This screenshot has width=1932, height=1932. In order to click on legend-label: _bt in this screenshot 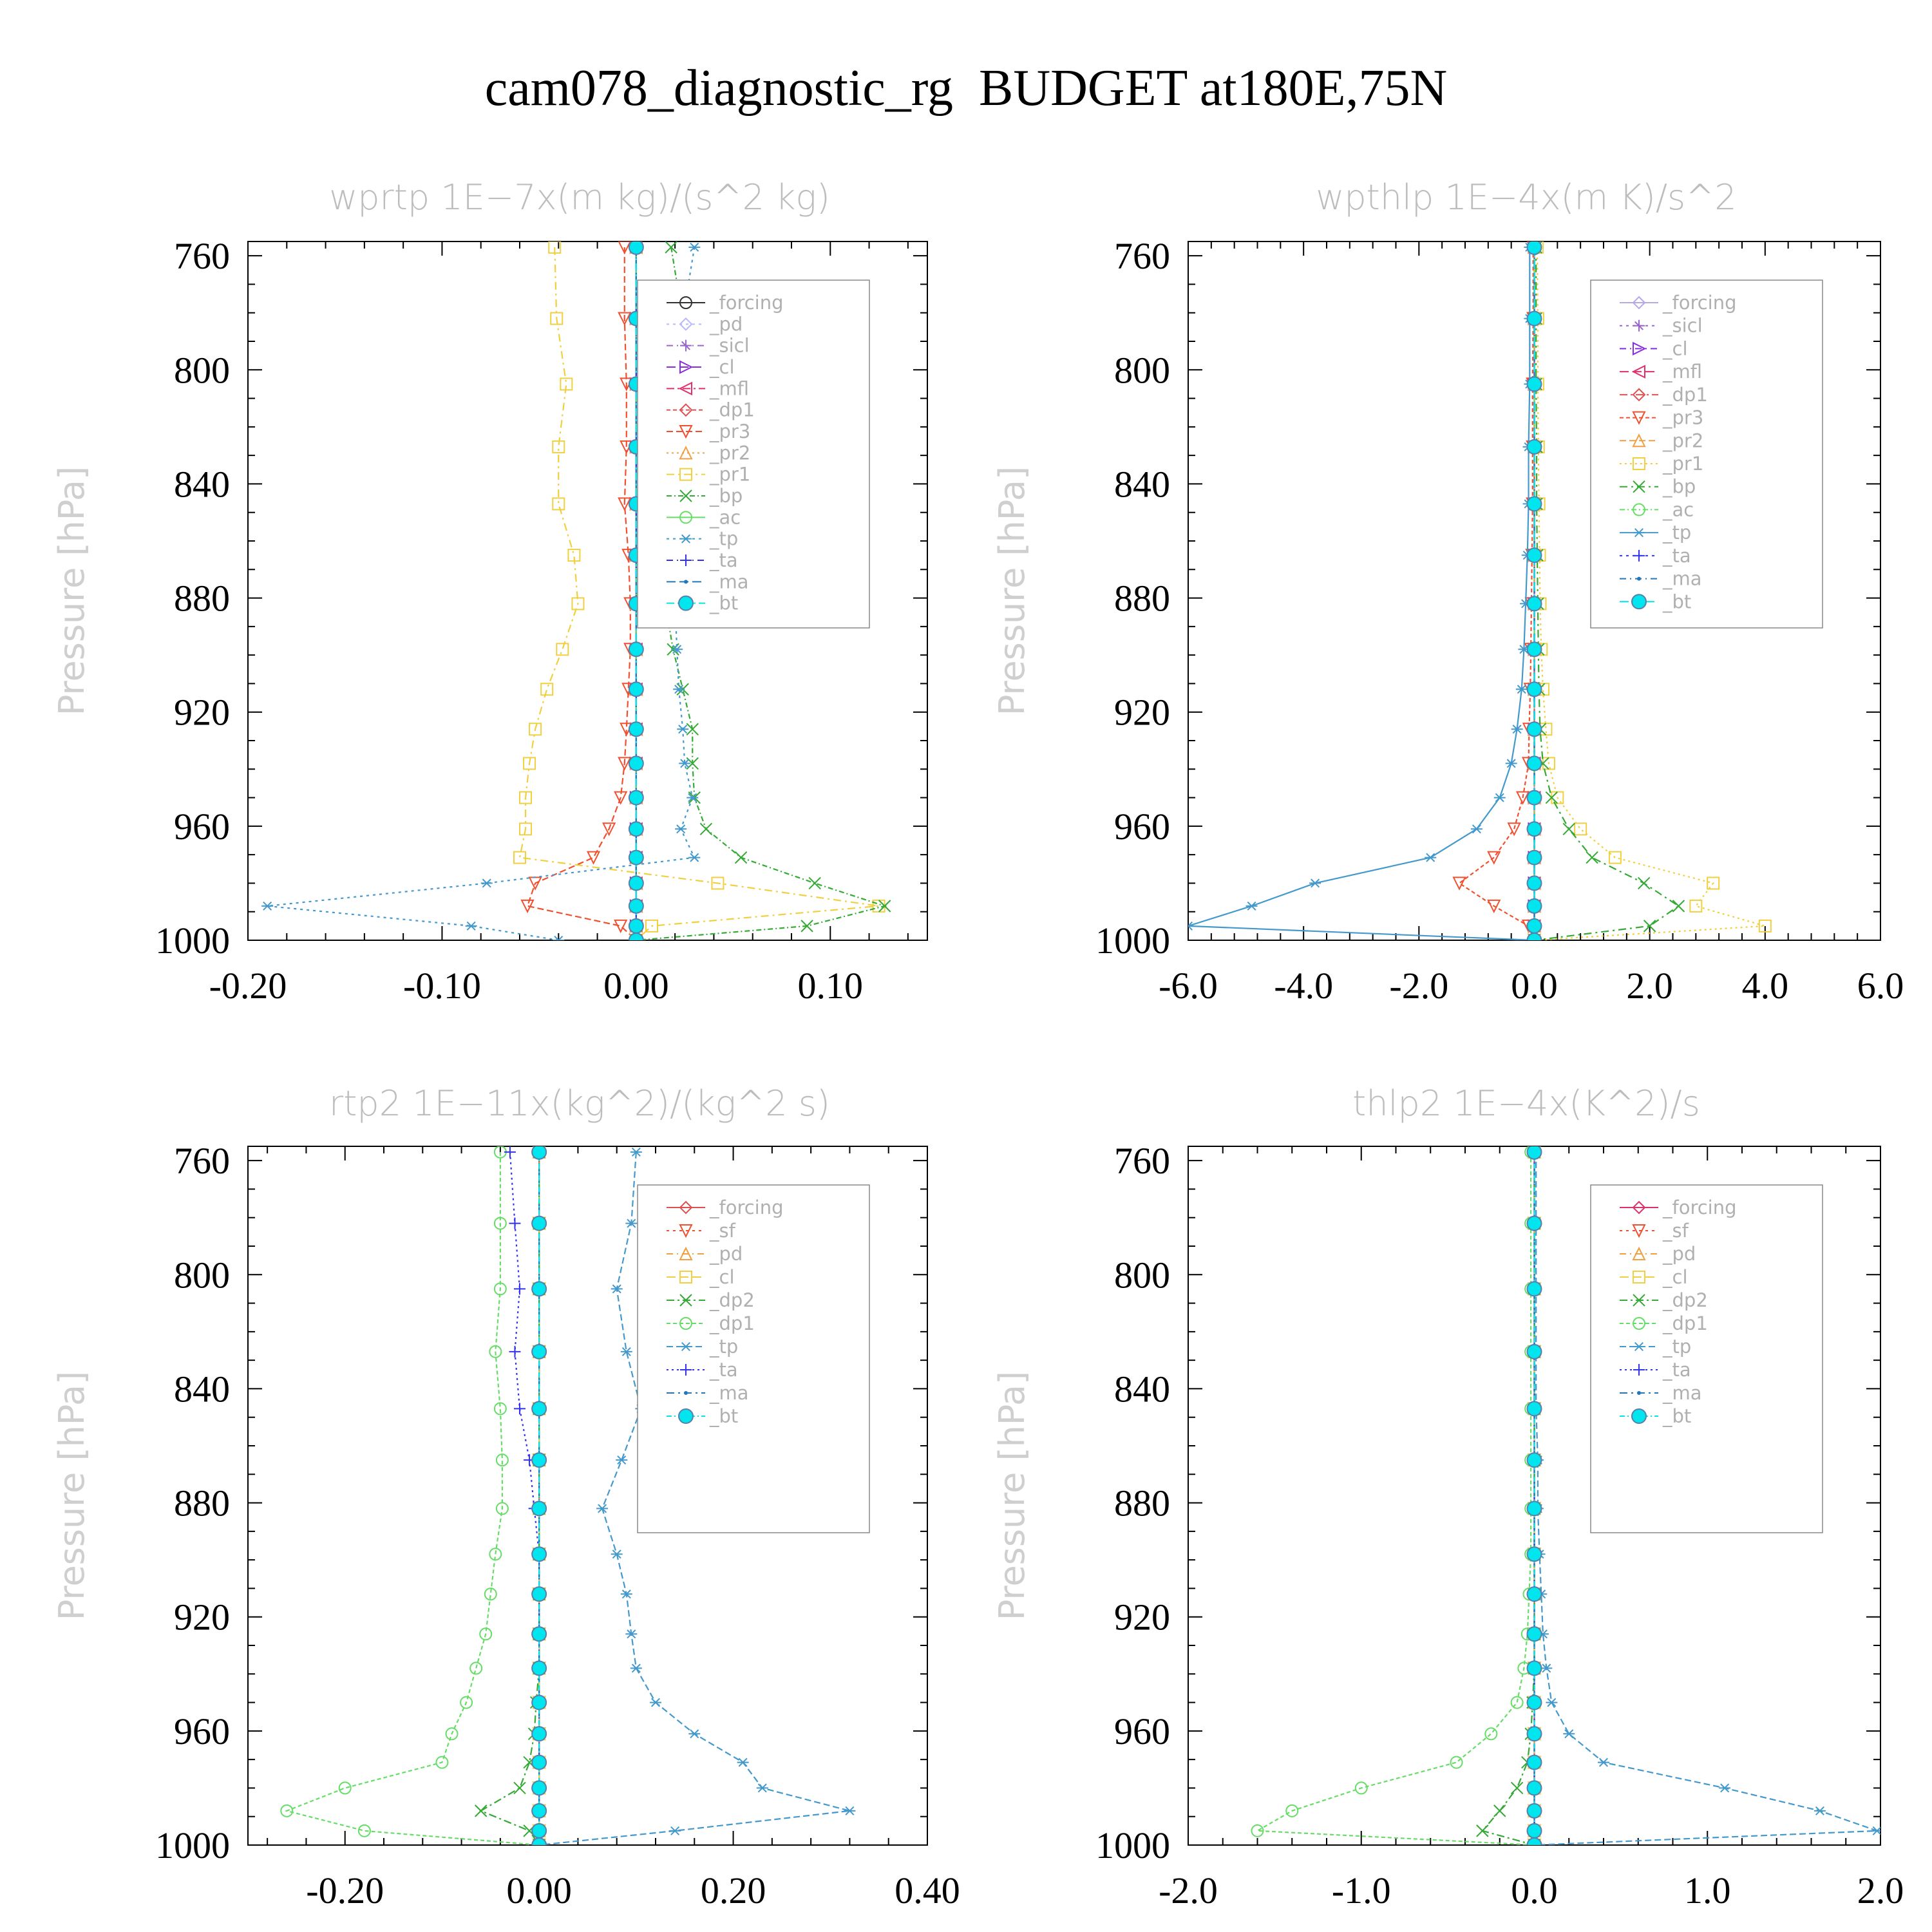, I will do `click(723, 1416)`.